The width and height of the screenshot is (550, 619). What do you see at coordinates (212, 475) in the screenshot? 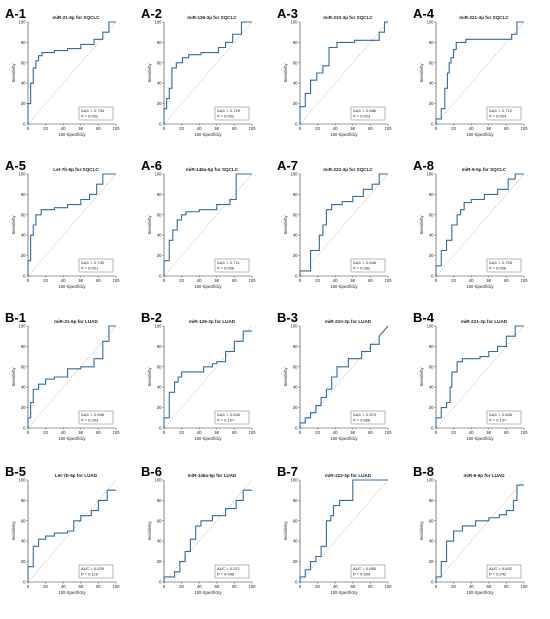
I see `chart-title: miR-146a-5p for LUAD` at bounding box center [212, 475].